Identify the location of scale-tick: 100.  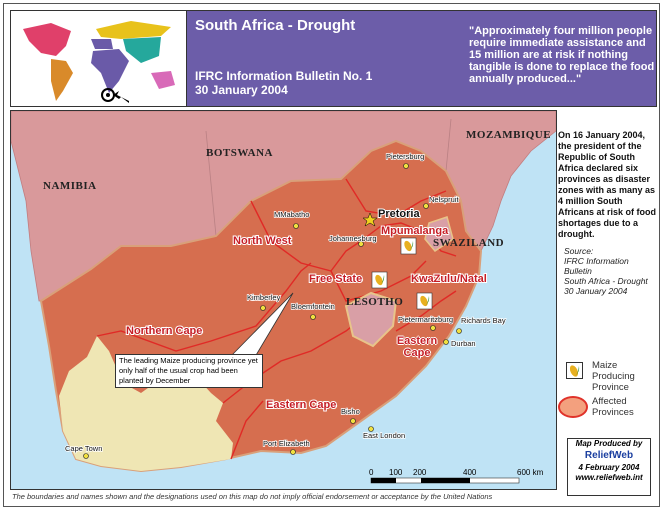
(396, 472).